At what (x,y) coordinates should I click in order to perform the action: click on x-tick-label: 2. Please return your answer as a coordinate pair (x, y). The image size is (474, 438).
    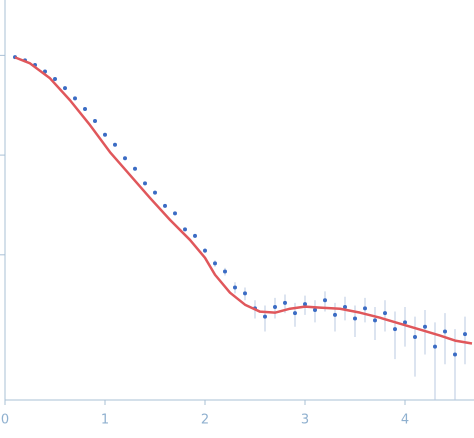
    Looking at the image, I should click on (205, 420).